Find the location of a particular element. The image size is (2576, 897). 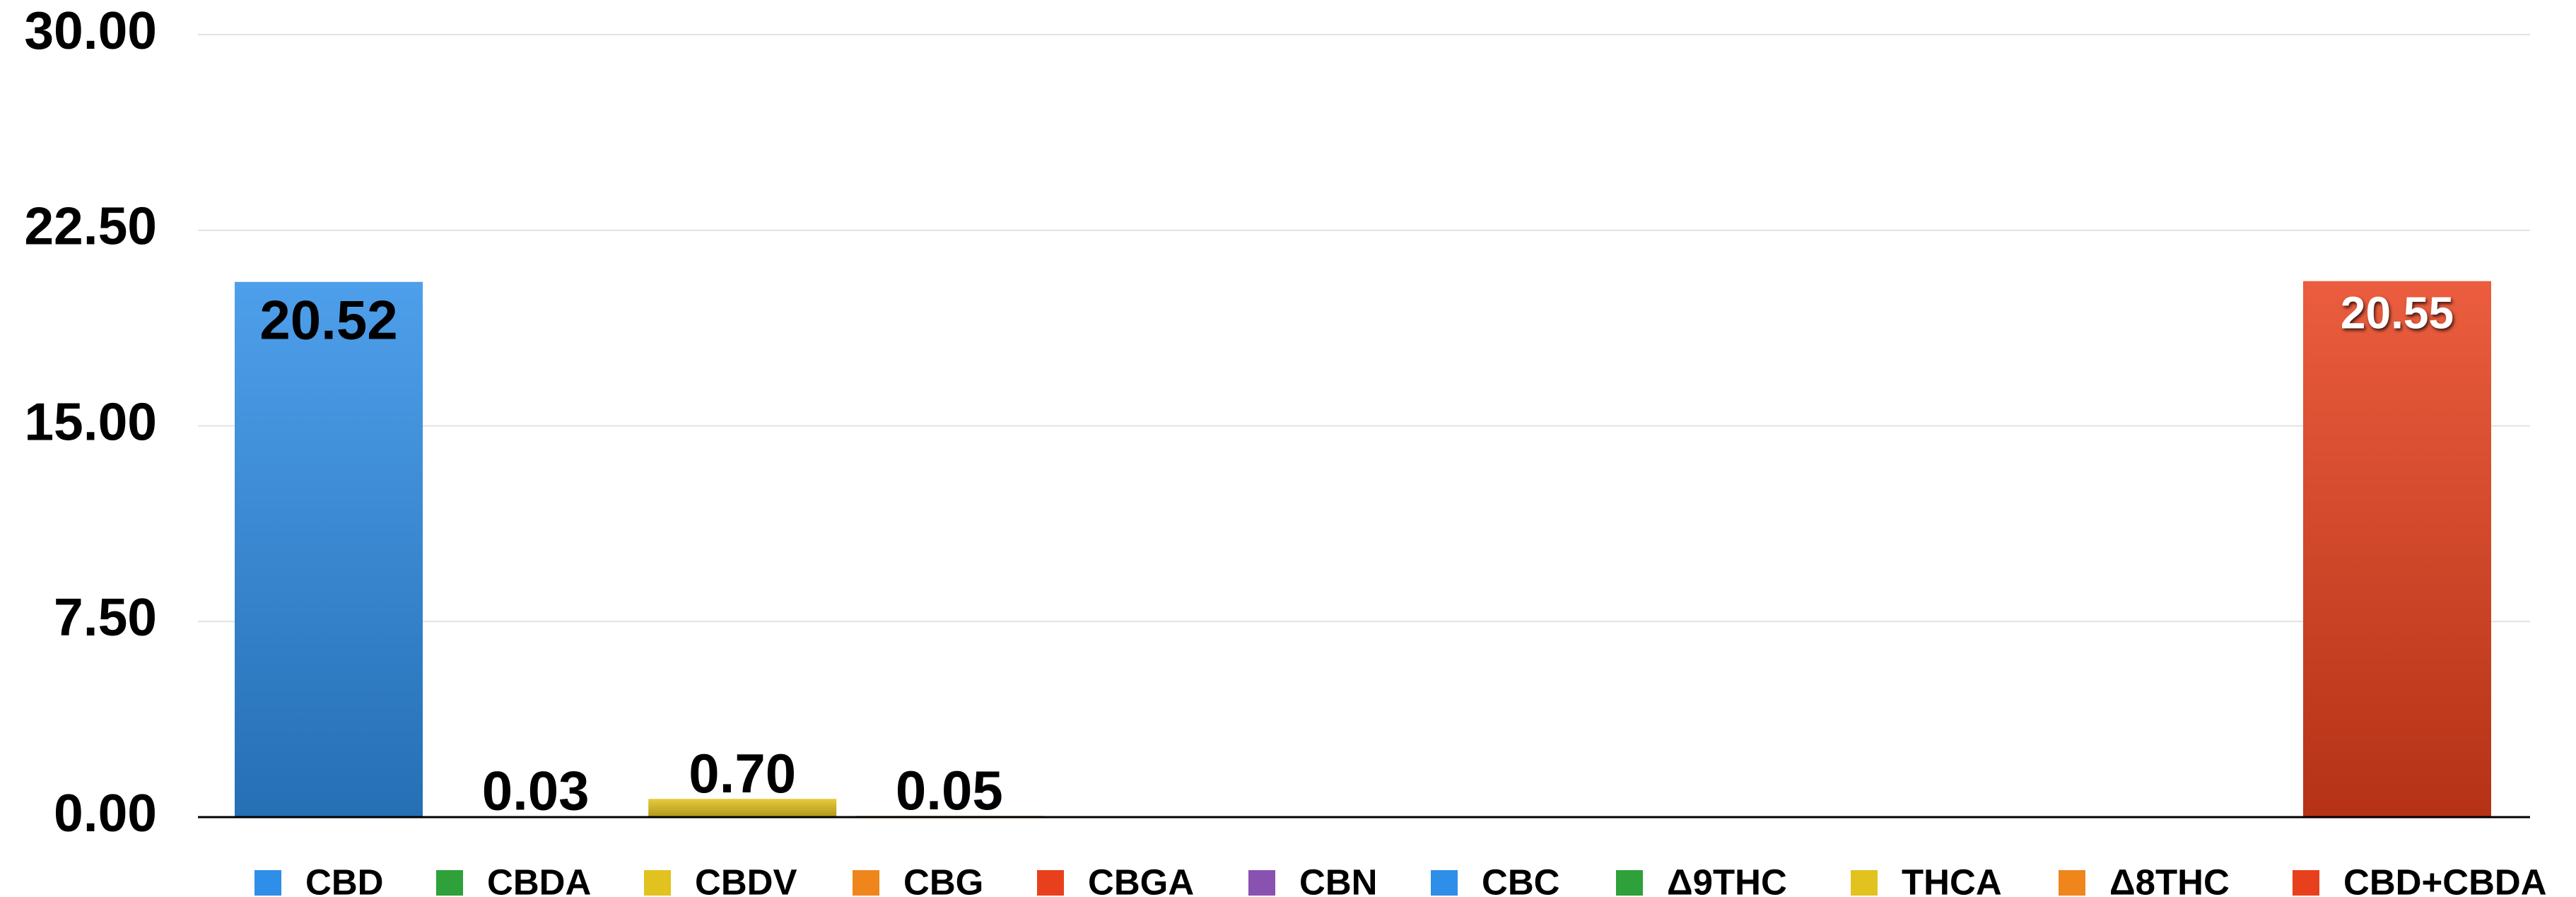

legend-label: CBC is located at coordinates (1521, 879).